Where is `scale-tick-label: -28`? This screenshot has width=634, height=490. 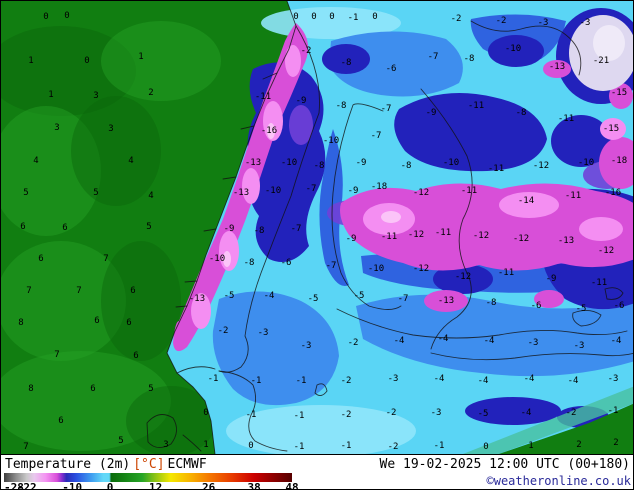
scale-tick-label: -28 is located at coordinates (14, 485).